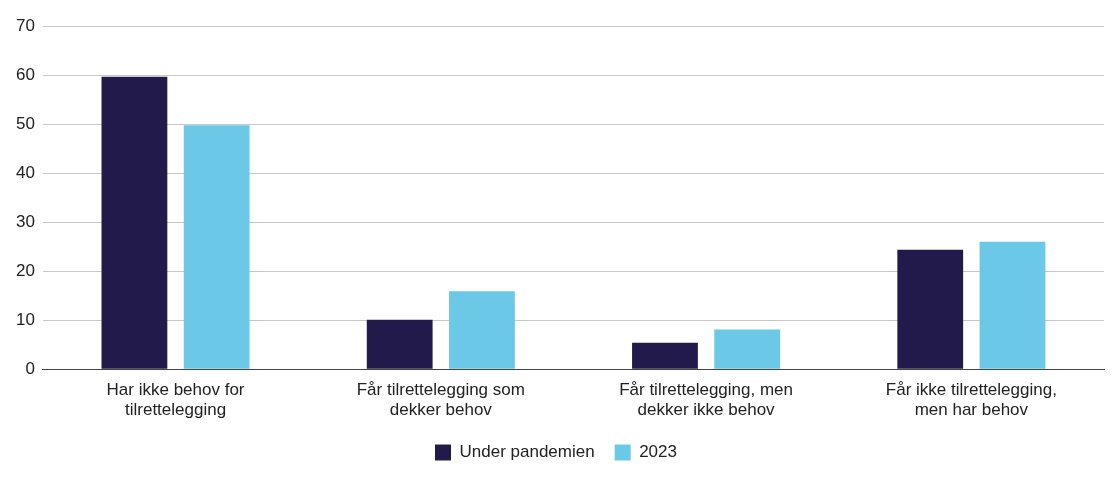 The height and width of the screenshot is (481, 1118). I want to click on y-tick-label: 50, so click(25, 123).